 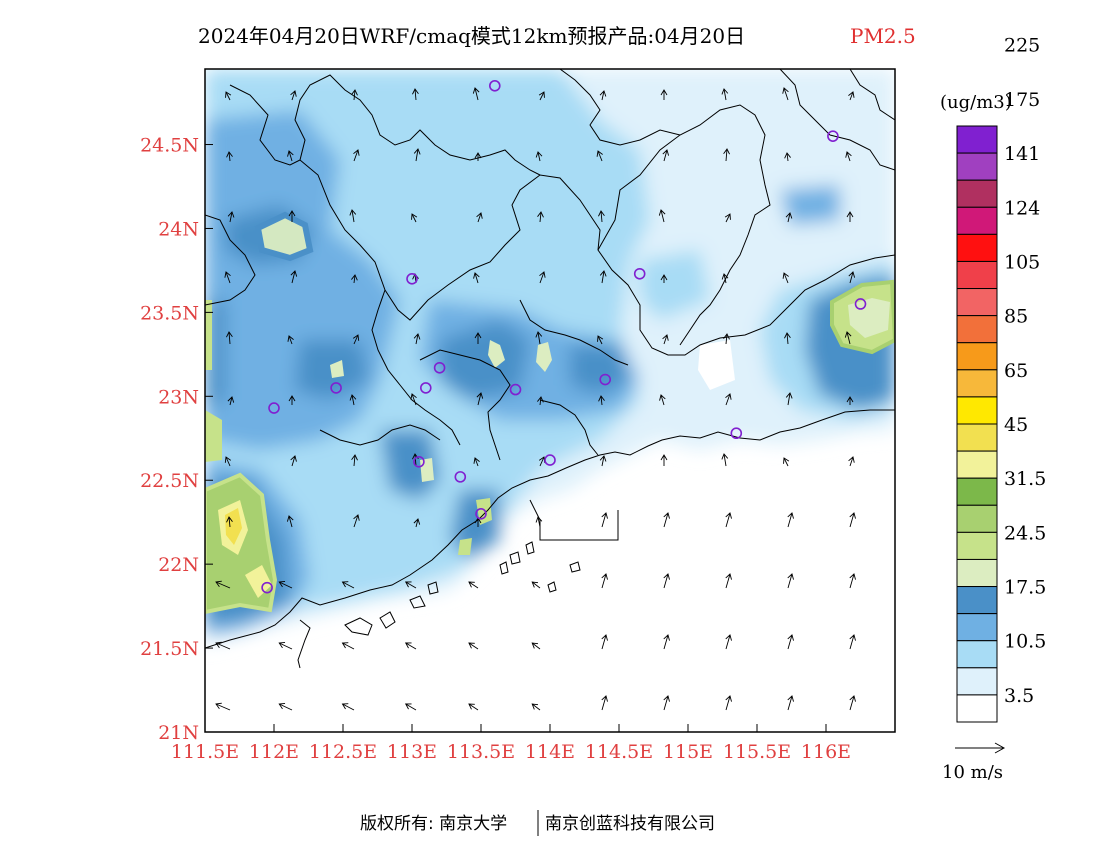 I want to click on colorbar-label: 175, so click(x=1022, y=100).